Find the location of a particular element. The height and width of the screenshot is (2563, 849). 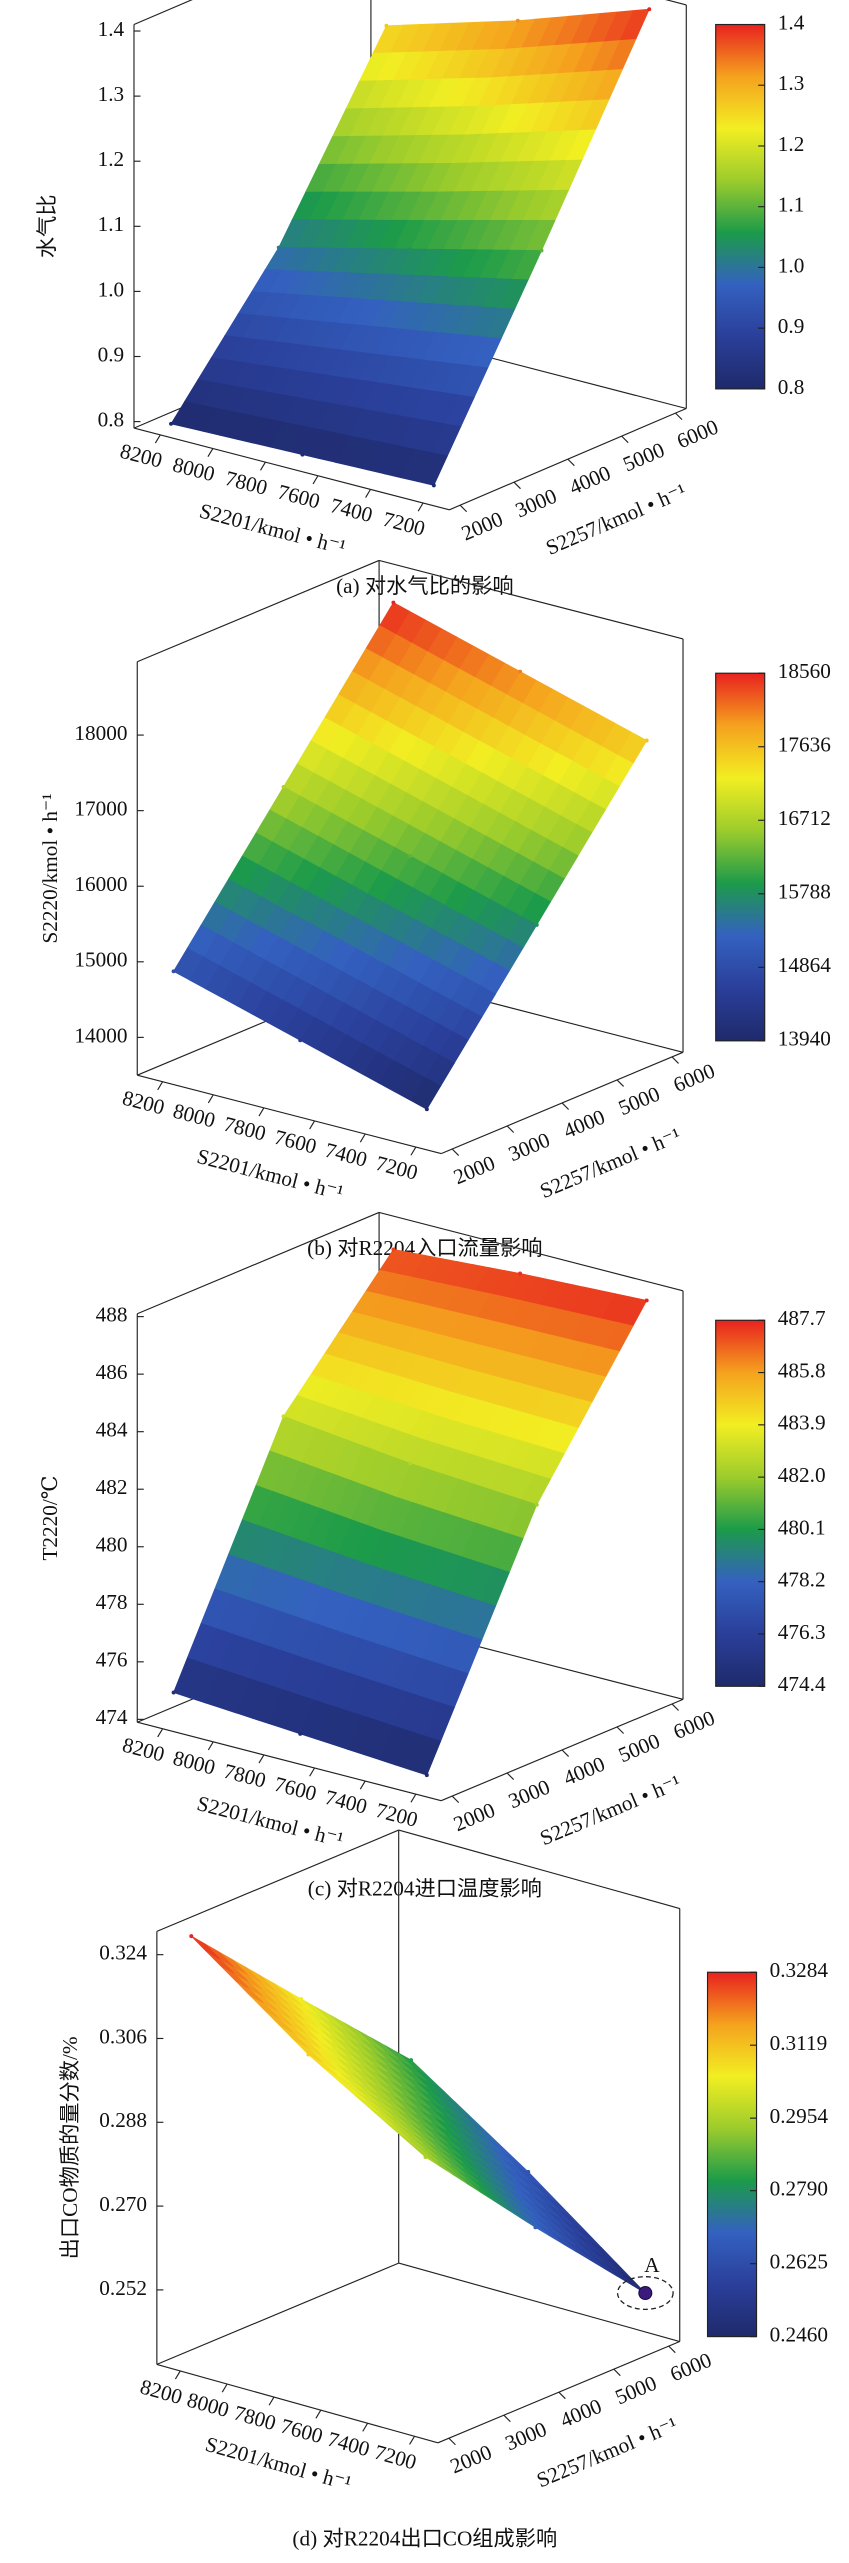

z-tick-label: 476 is located at coordinates (112, 1660).